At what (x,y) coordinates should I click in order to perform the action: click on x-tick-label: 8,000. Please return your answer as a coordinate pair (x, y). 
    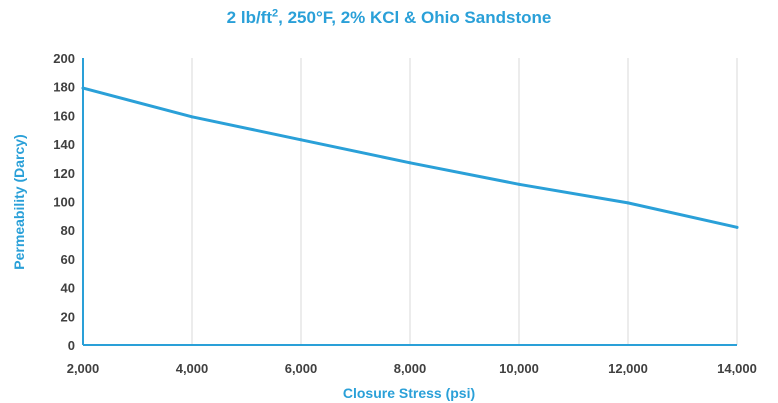
    Looking at the image, I should click on (410, 368).